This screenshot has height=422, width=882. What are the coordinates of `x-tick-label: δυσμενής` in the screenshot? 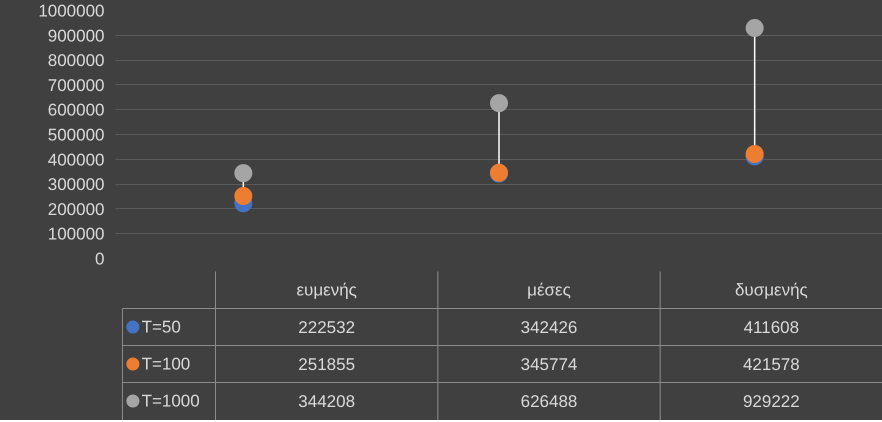 It's located at (771, 290).